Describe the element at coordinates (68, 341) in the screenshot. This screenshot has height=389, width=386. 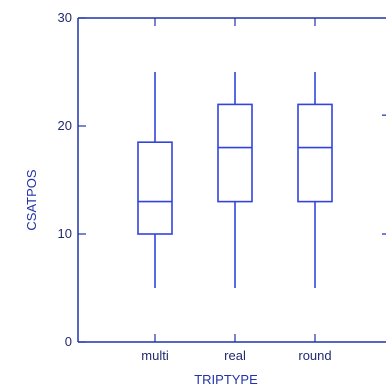
I see `y-tick-label: 0` at that location.